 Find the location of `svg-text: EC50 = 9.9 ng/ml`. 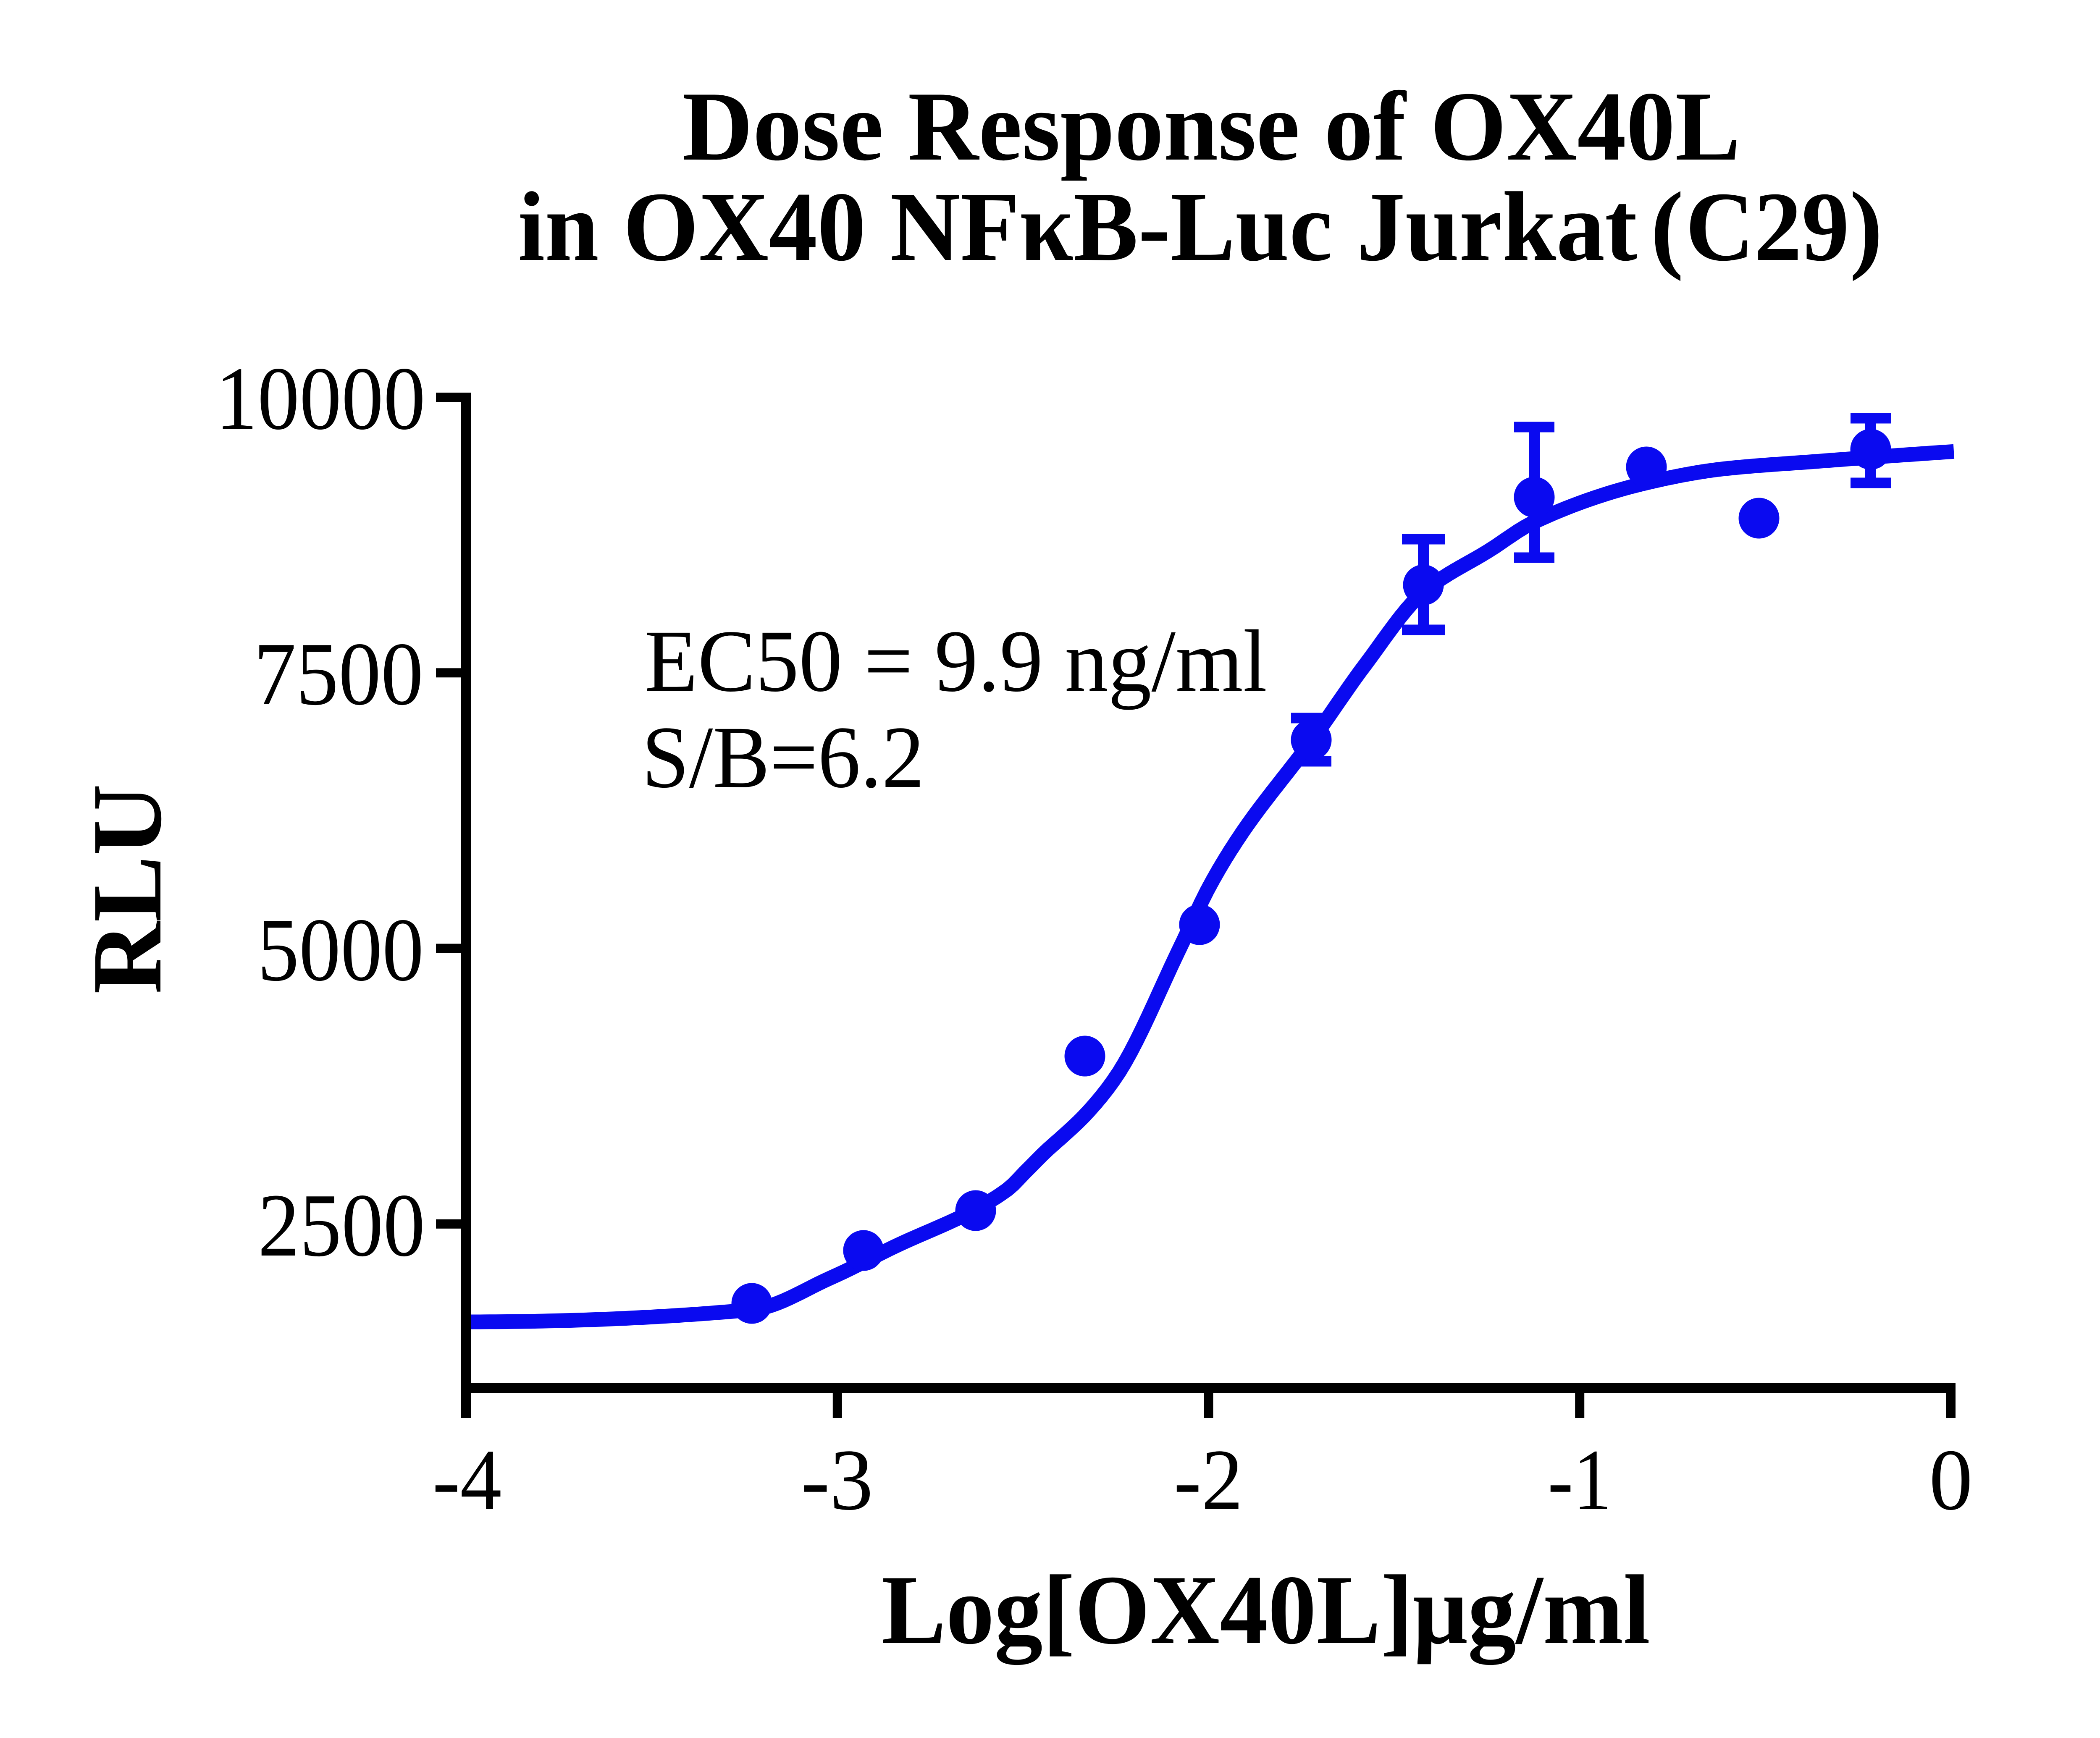

svg-text: EC50 = 9.9 ng/ml is located at coordinates (956, 661).